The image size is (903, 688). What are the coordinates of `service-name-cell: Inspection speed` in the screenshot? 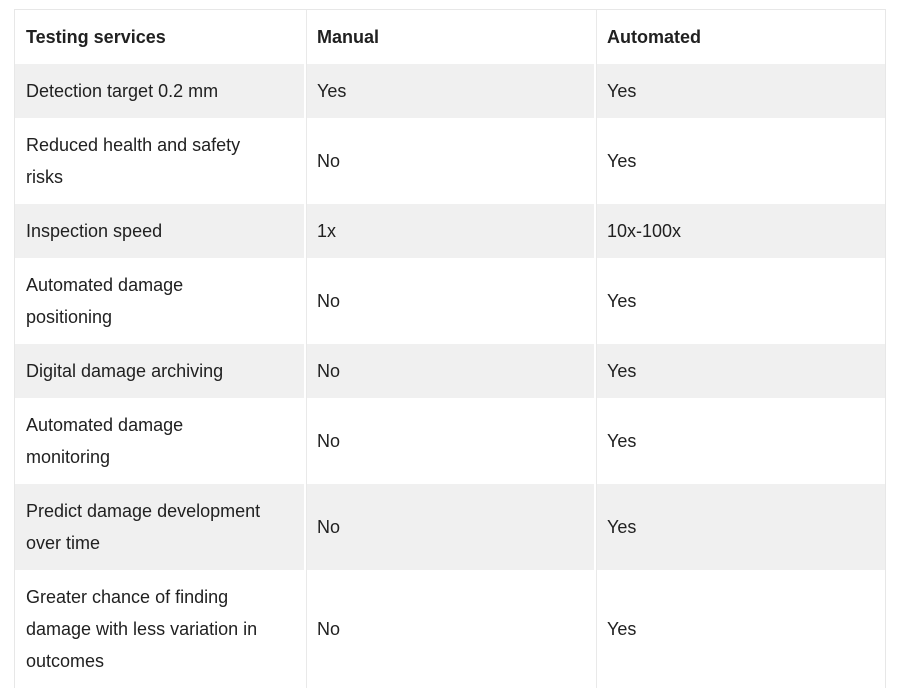 It's located at (94, 231).